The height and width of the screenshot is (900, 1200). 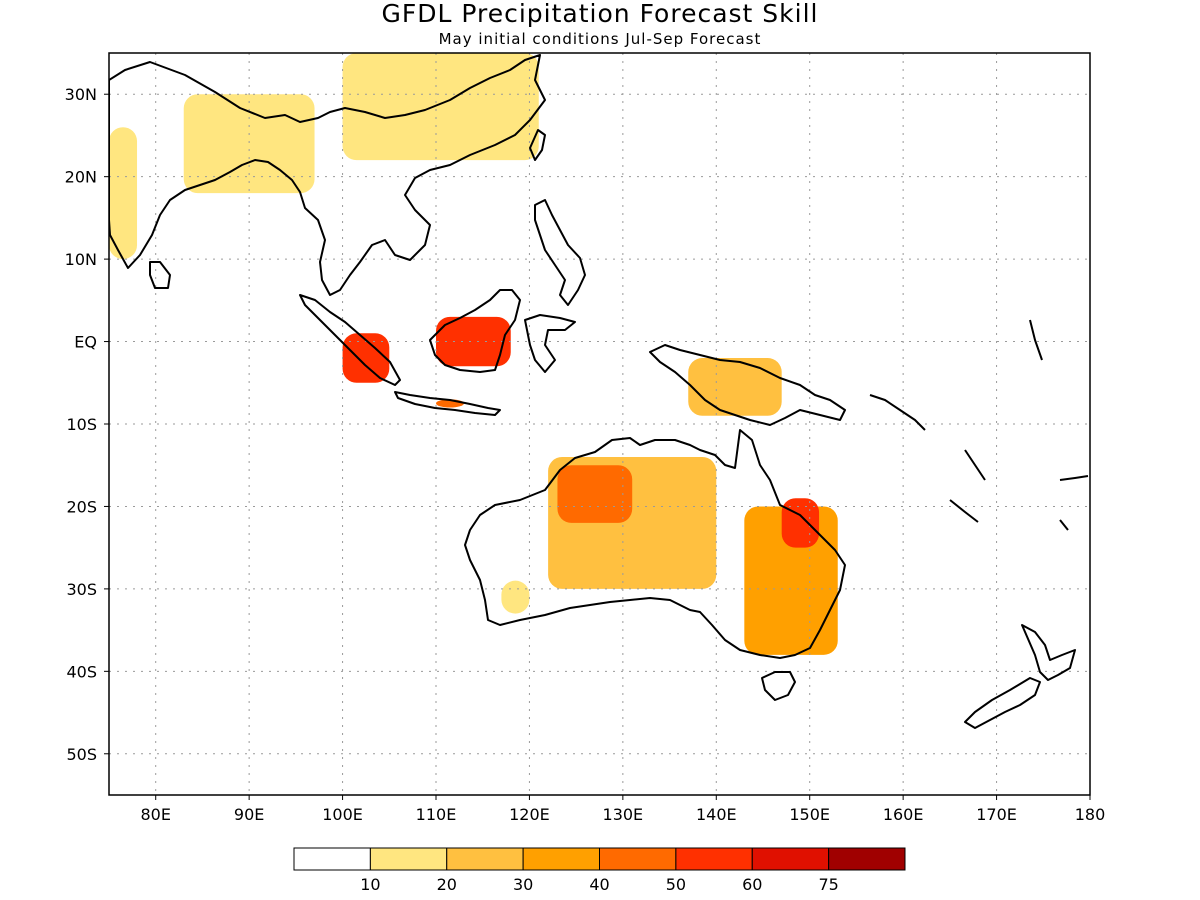 I want to click on colorbar-label: 75, so click(x=828, y=884).